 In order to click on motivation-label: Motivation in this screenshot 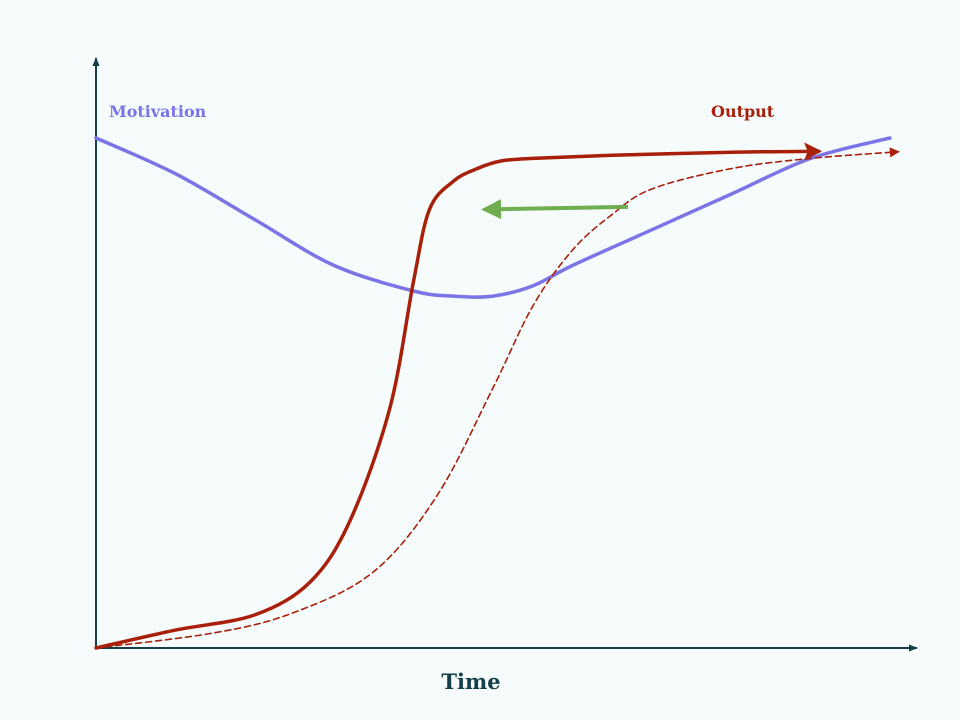, I will do `click(158, 111)`.